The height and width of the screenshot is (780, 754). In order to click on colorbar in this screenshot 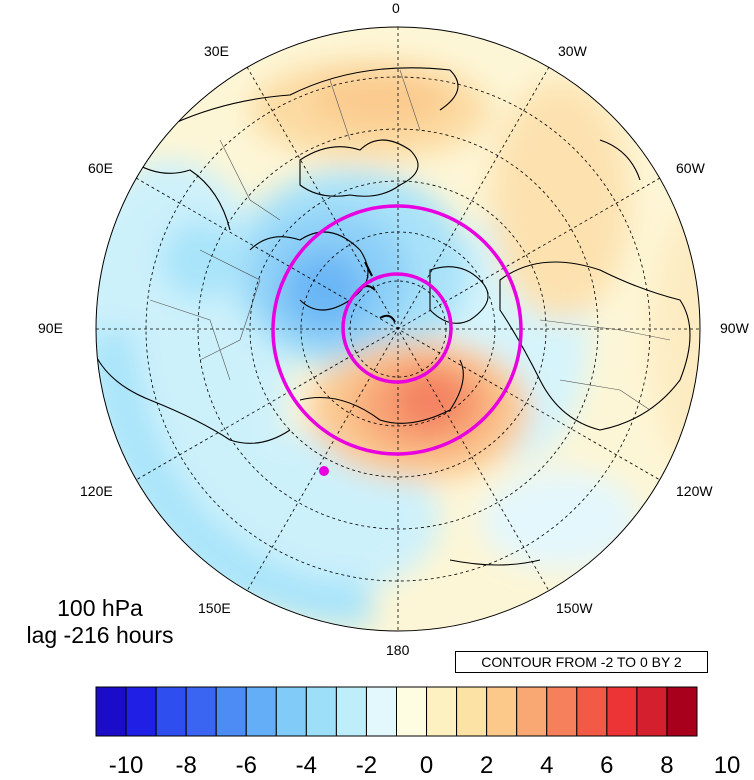, I will do `click(396, 711)`.